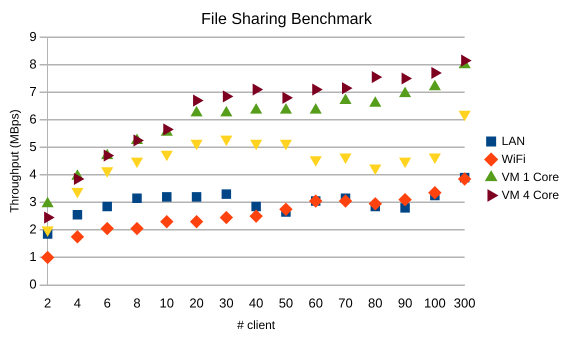  I want to click on x-tick-label: 50, so click(286, 302).